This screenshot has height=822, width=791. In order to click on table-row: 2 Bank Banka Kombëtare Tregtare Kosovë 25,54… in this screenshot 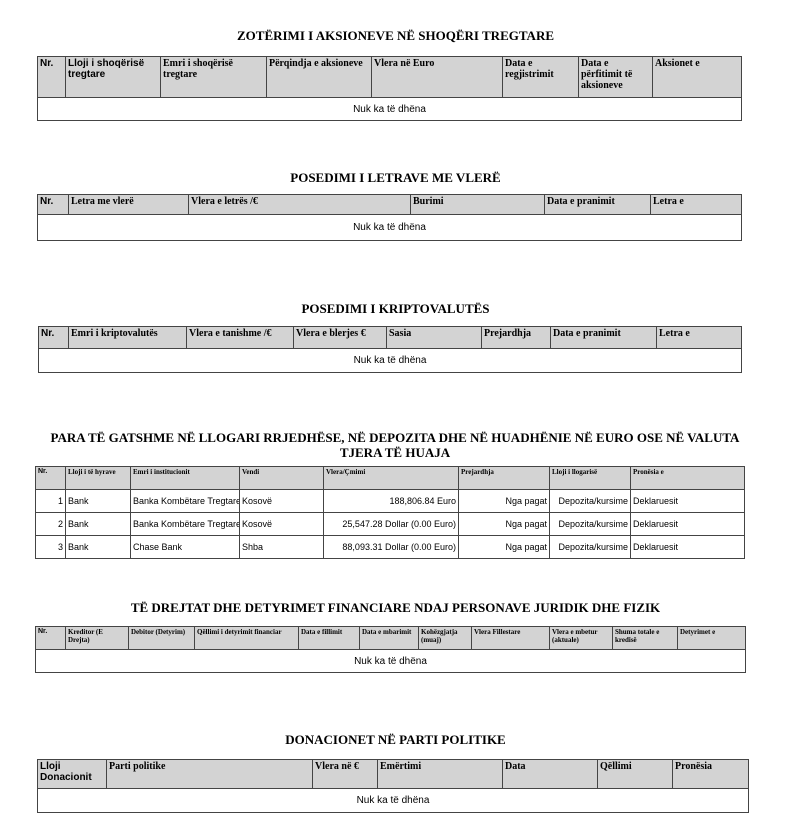, I will do `click(390, 524)`.